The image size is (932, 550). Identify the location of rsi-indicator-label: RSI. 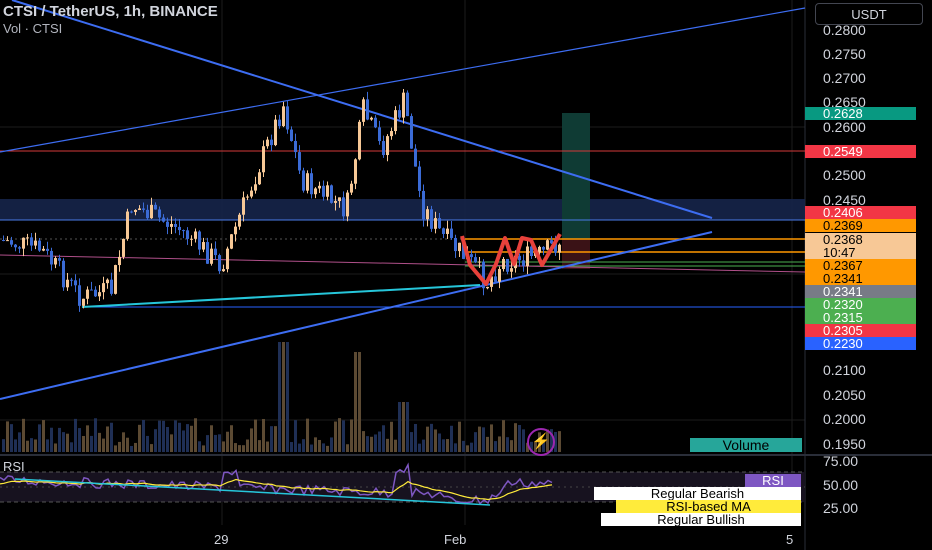
(14, 466).